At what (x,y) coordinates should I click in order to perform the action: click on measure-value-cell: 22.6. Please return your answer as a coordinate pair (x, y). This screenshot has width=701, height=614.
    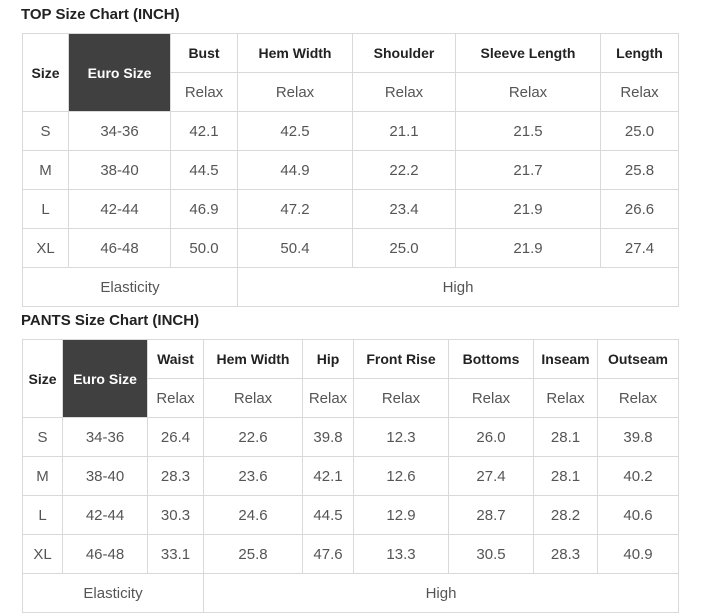
    Looking at the image, I should click on (253, 437).